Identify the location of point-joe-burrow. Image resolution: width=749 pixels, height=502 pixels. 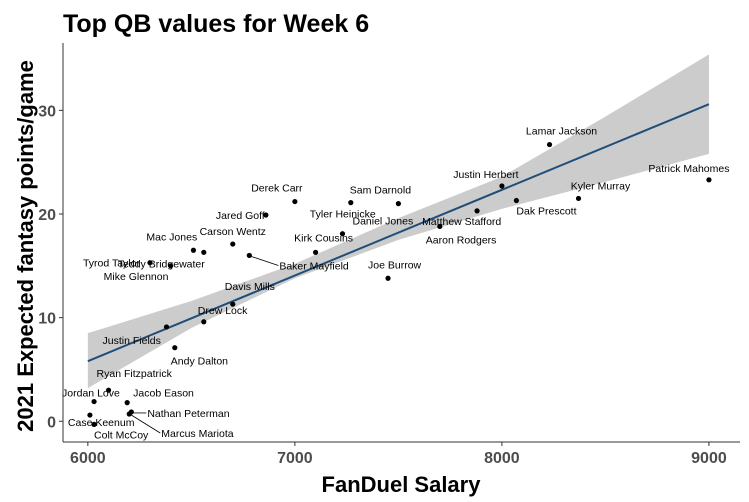
(388, 278).